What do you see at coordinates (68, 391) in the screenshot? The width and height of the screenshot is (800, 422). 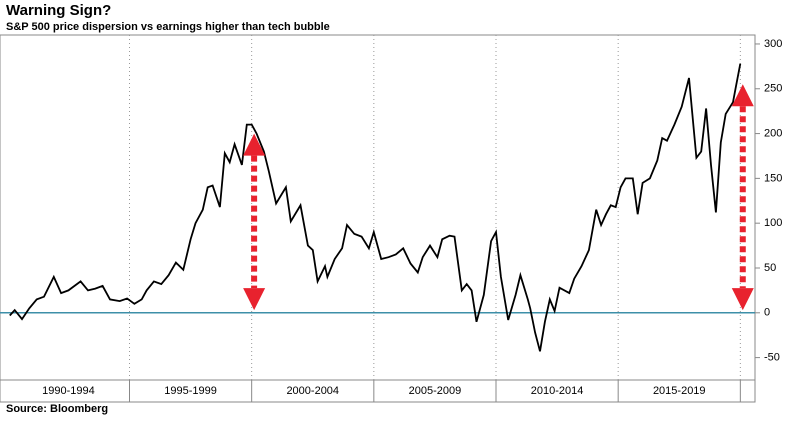 I see `x-tick-label: 1990-1994` at bounding box center [68, 391].